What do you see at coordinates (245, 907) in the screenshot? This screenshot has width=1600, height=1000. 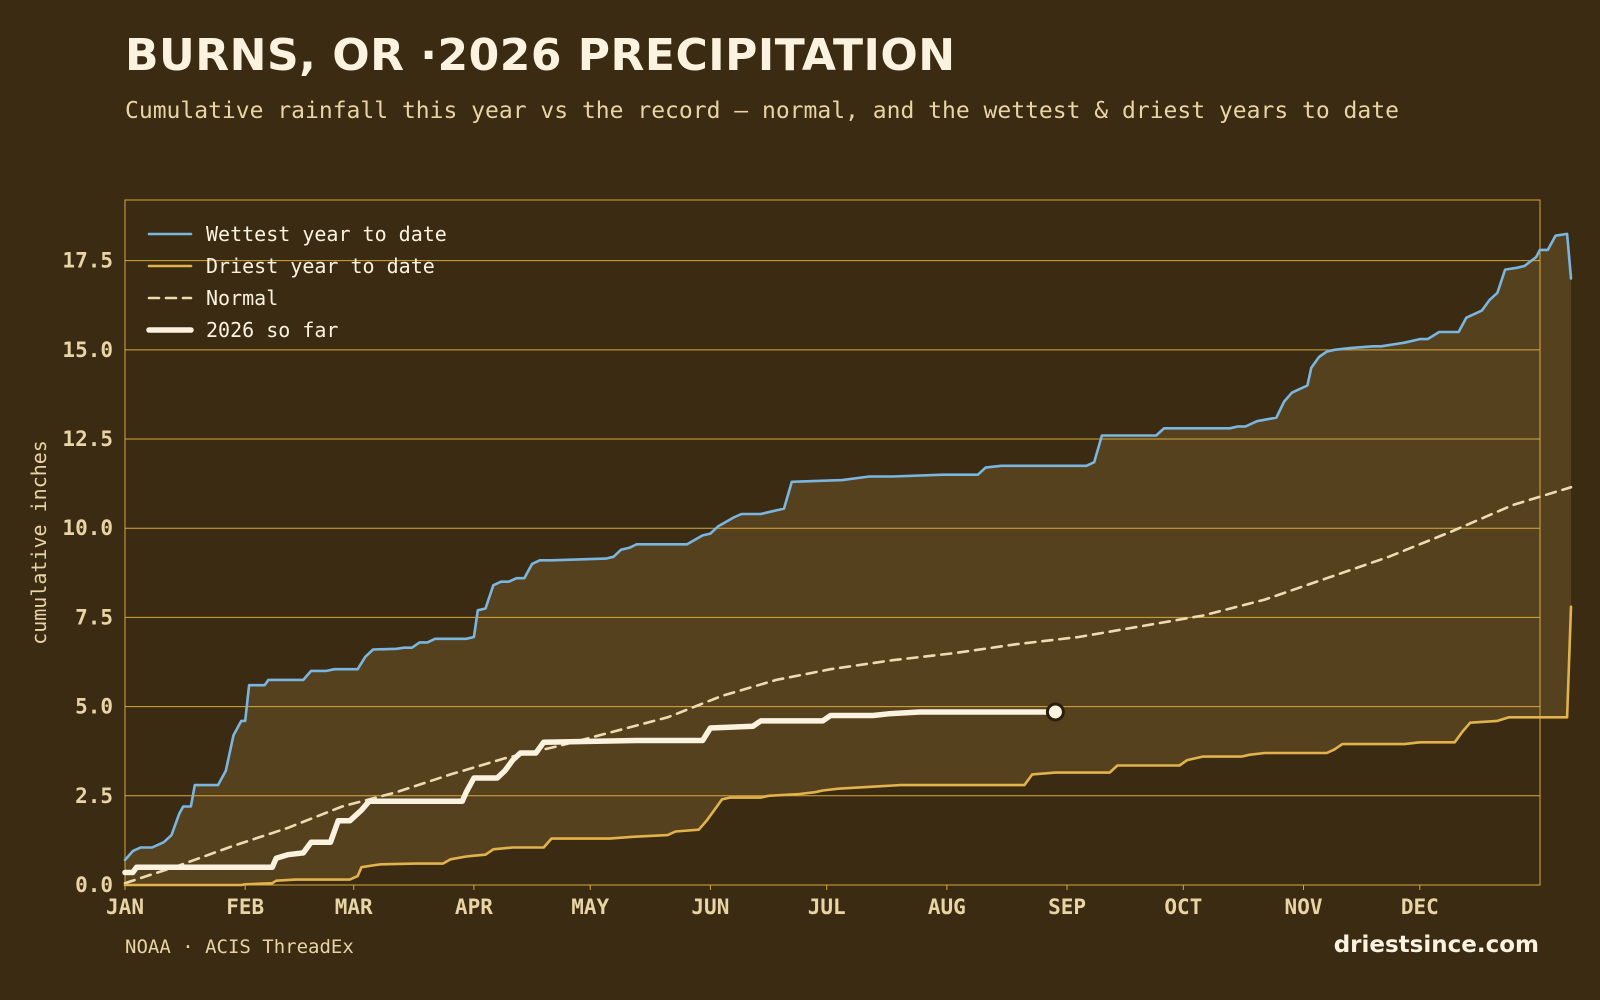 I see `x-tick-label: FEB` at bounding box center [245, 907].